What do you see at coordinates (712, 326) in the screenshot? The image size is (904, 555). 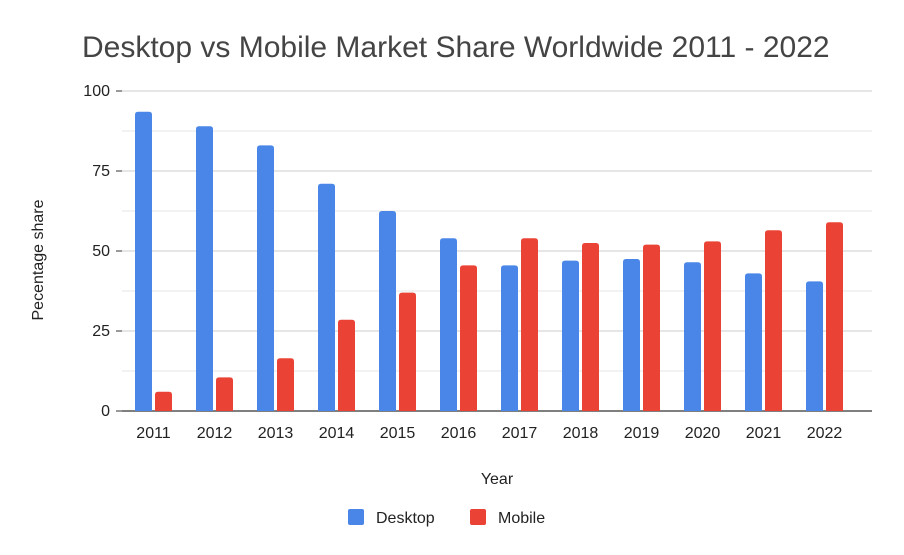 I see `bar-mobile-2020` at bounding box center [712, 326].